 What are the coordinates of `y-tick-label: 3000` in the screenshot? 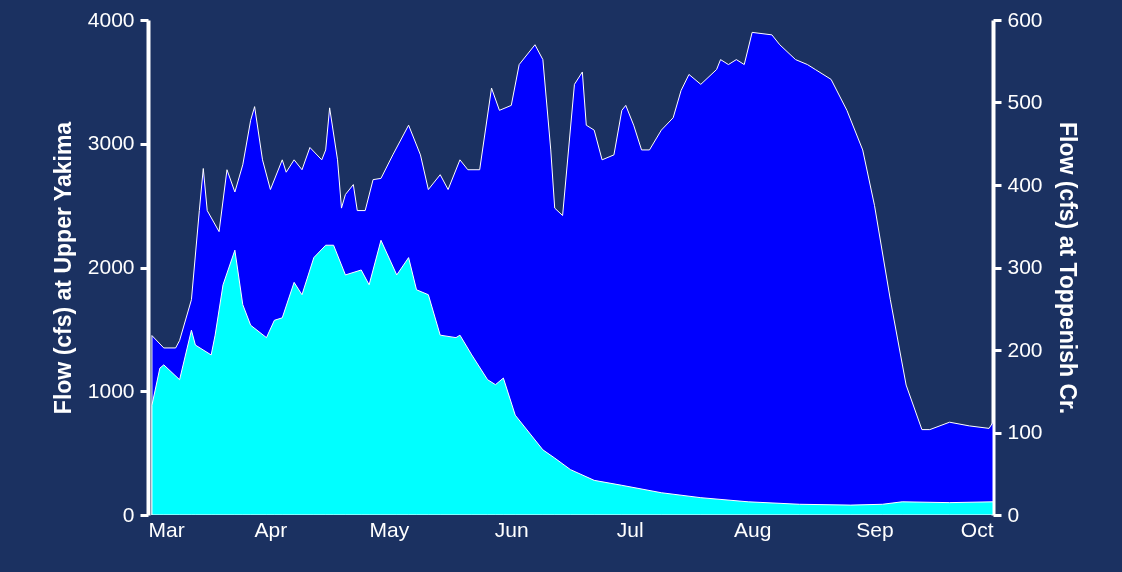 It's located at (111, 143).